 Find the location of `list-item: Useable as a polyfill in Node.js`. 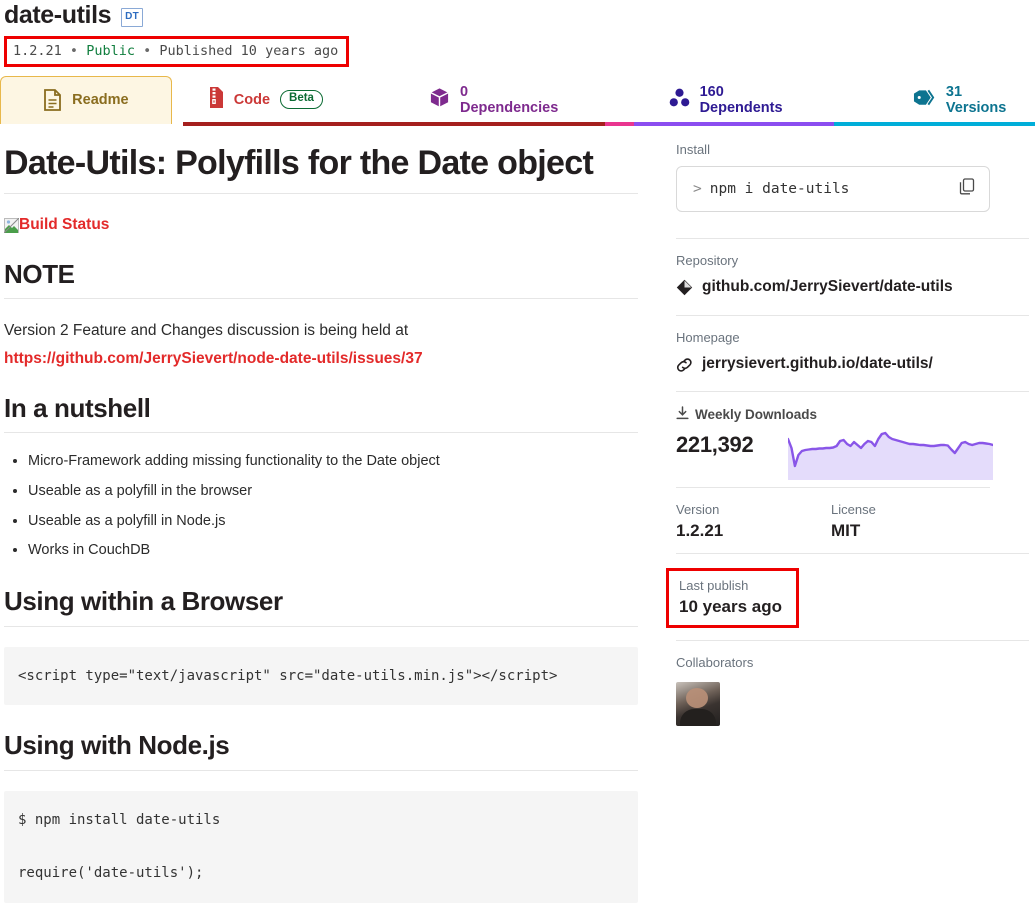

list-item: Useable as a polyfill in Node.js is located at coordinates (333, 521).